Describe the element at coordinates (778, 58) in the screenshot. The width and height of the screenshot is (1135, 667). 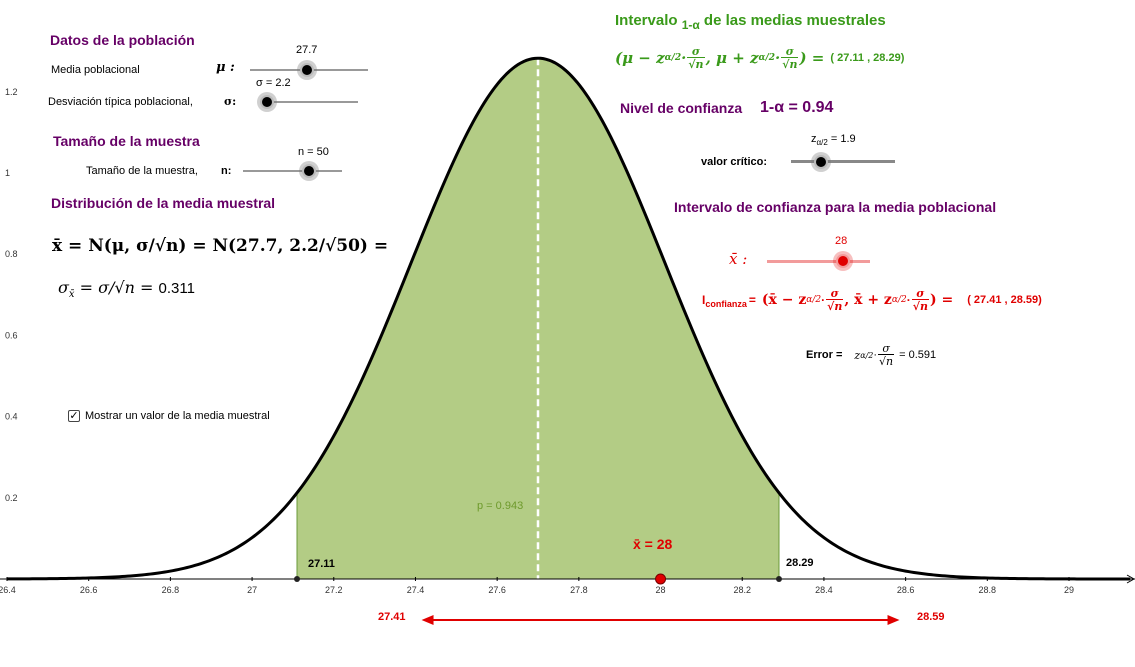
I see `im-formula-b-2: ·` at that location.